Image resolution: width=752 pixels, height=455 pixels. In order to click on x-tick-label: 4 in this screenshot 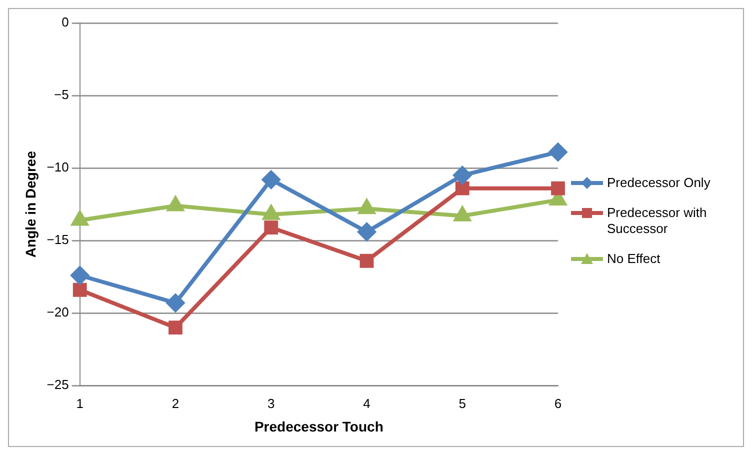, I will do `click(366, 403)`.